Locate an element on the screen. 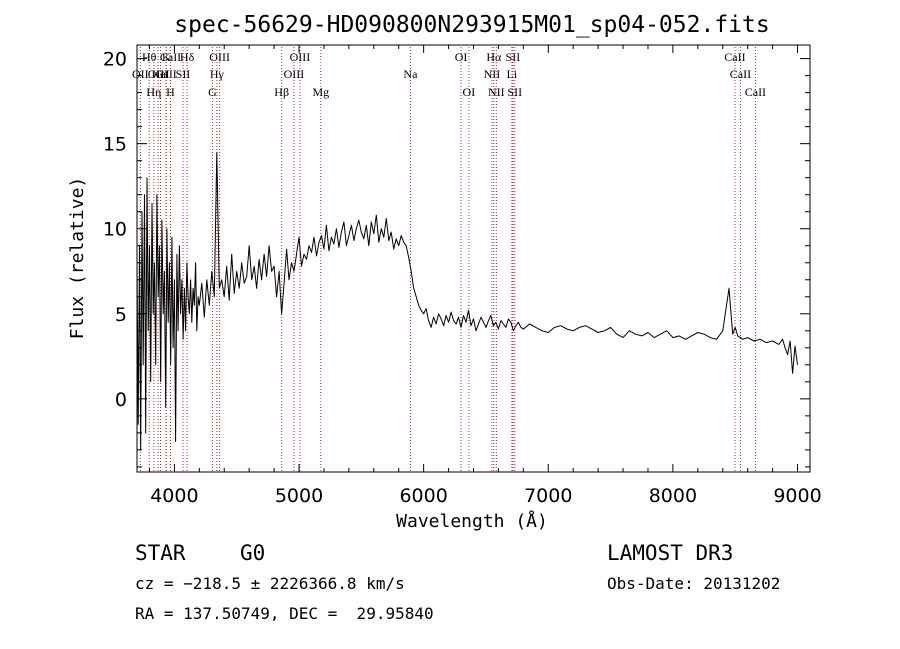  y-tick-label: 0 is located at coordinates (121, 400).